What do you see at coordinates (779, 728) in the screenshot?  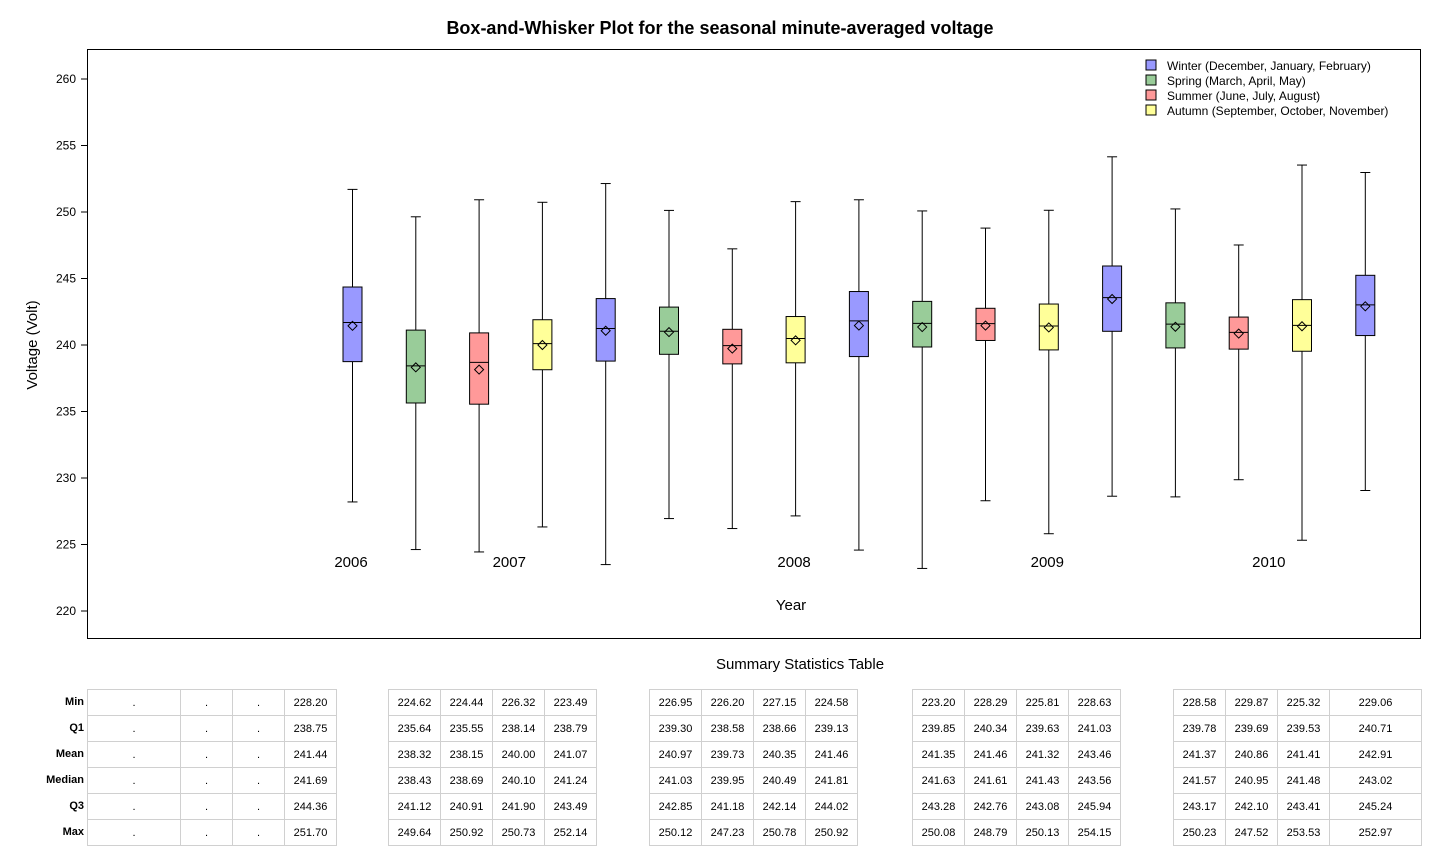 I see `table-cell: 238.66` at bounding box center [779, 728].